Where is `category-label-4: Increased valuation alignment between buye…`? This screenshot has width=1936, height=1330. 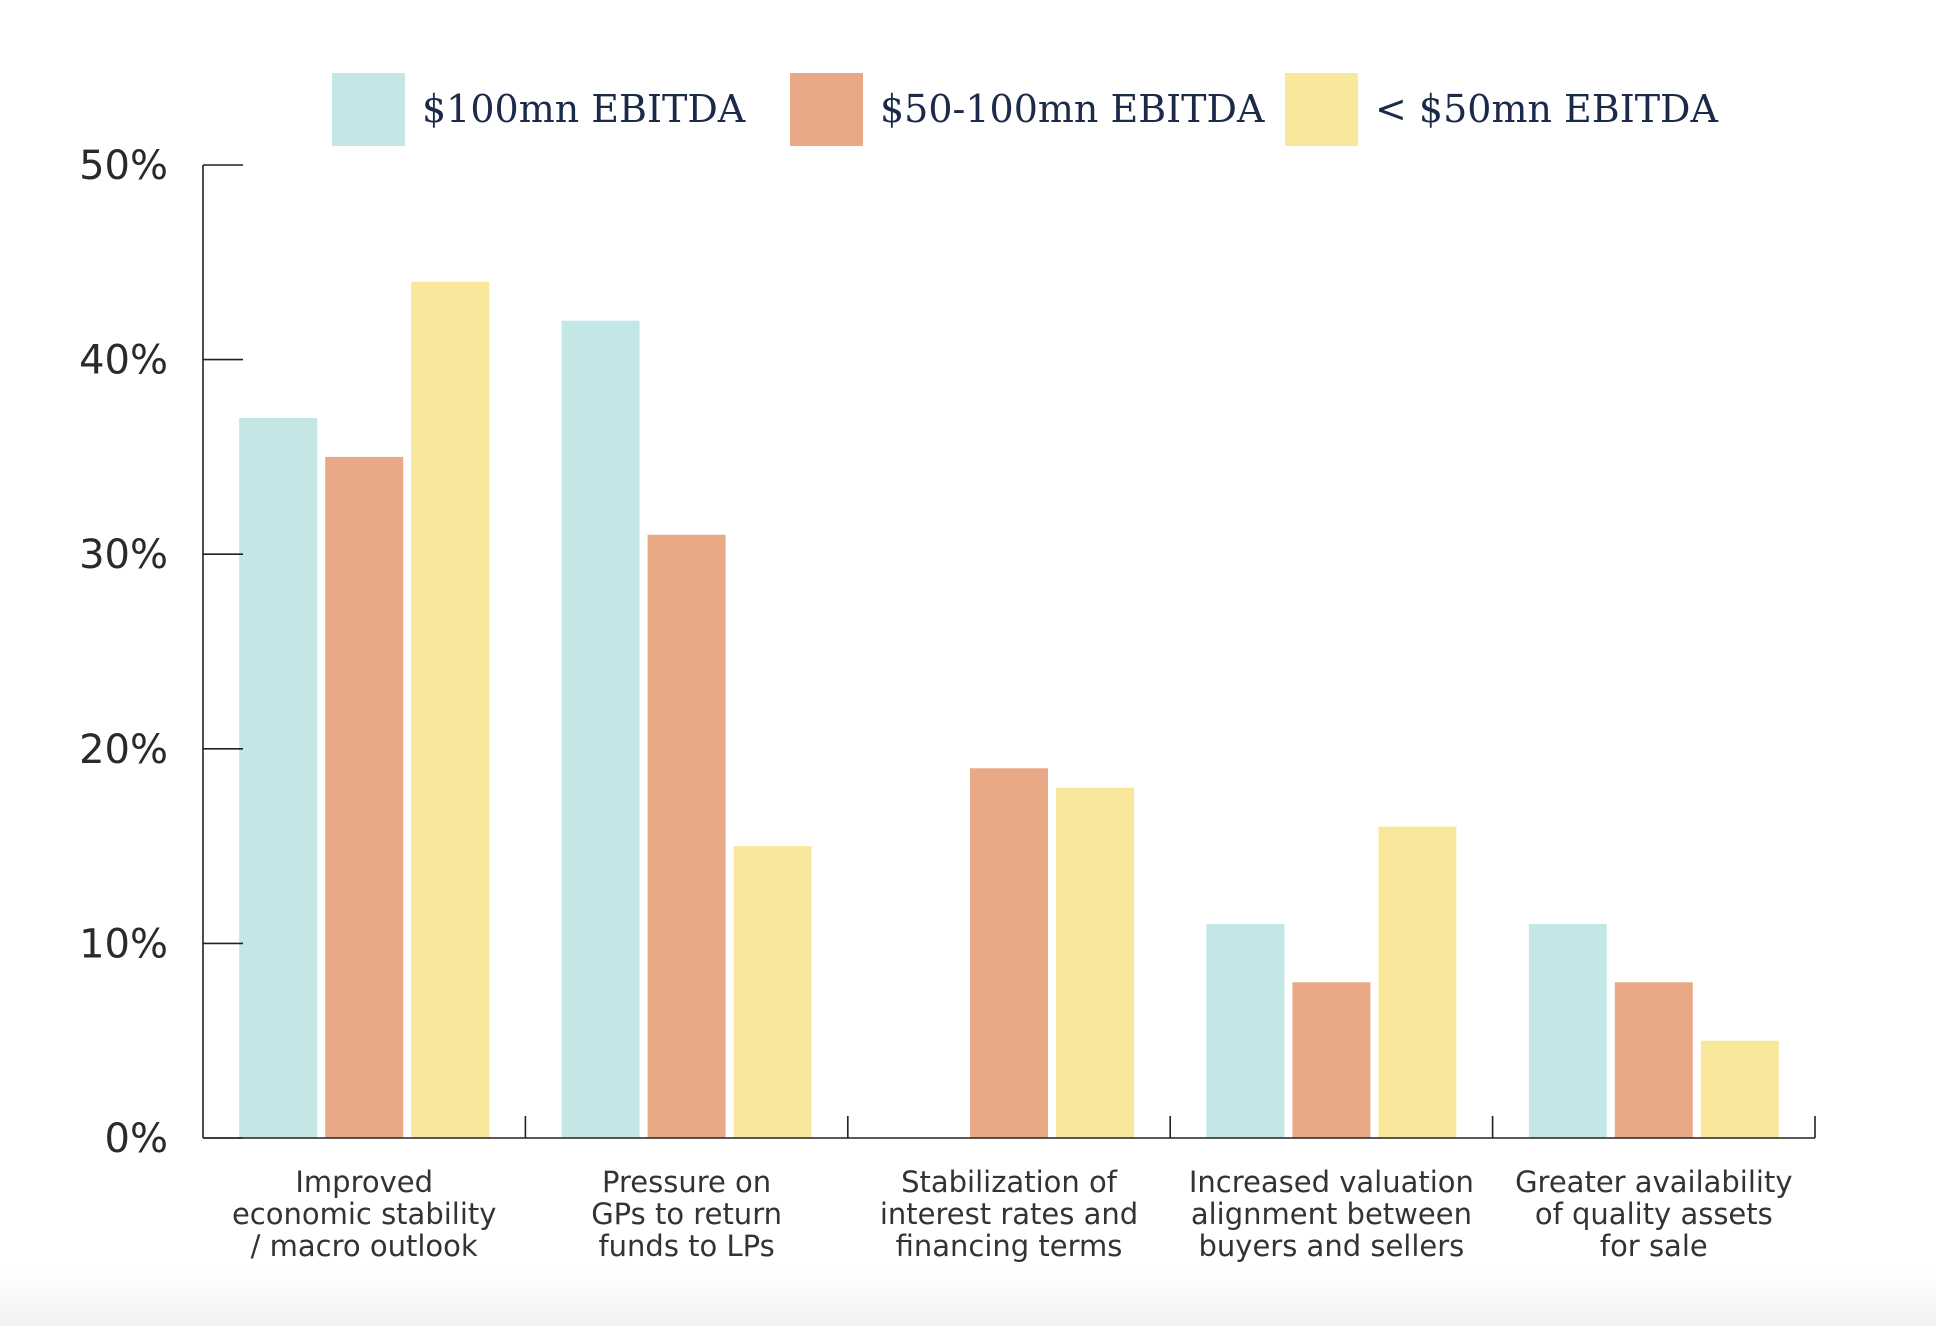 category-label-4: Increased valuation alignment between buye… is located at coordinates (1331, 1214).